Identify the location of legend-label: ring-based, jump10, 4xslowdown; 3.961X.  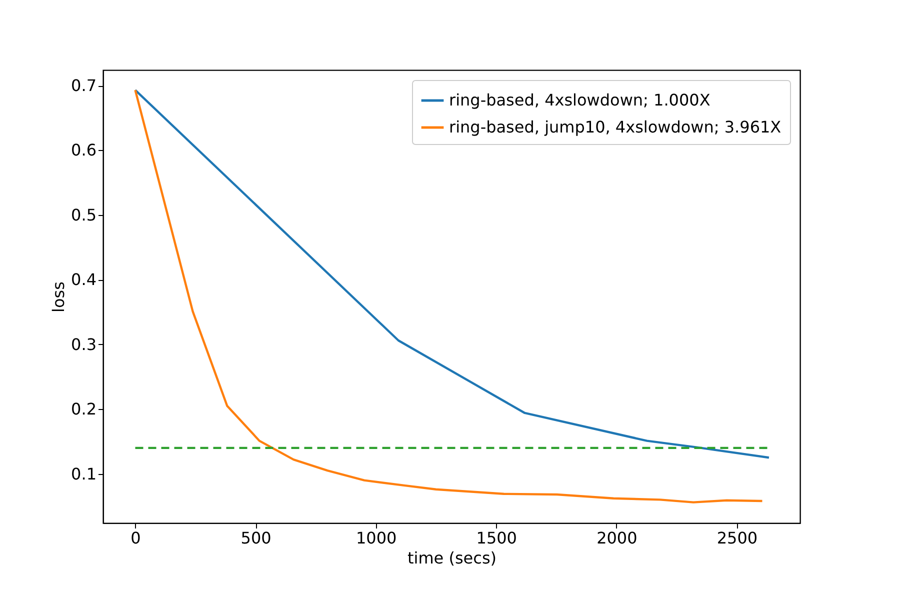
(615, 127).